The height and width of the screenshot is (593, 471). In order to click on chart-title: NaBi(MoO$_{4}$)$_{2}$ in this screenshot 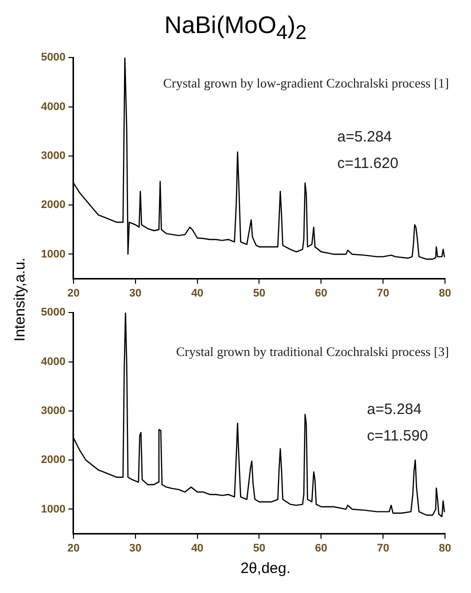, I will do `click(235, 28)`.